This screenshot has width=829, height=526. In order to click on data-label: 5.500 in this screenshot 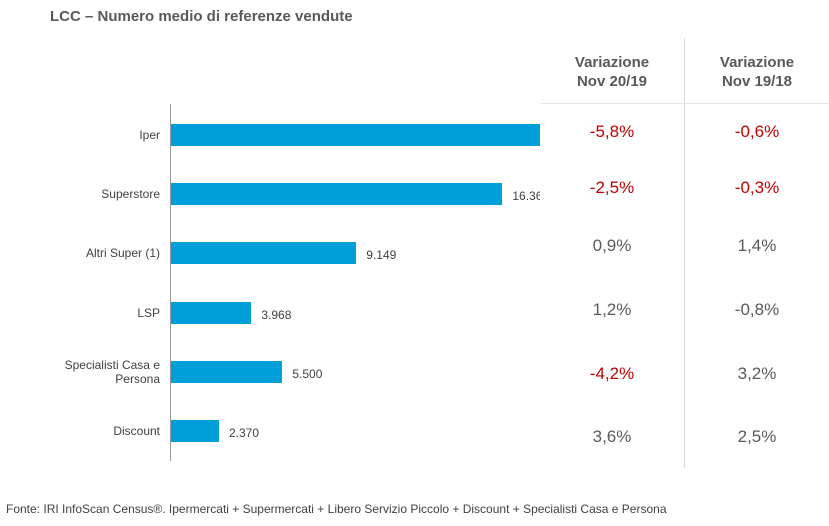, I will do `click(307, 373)`.